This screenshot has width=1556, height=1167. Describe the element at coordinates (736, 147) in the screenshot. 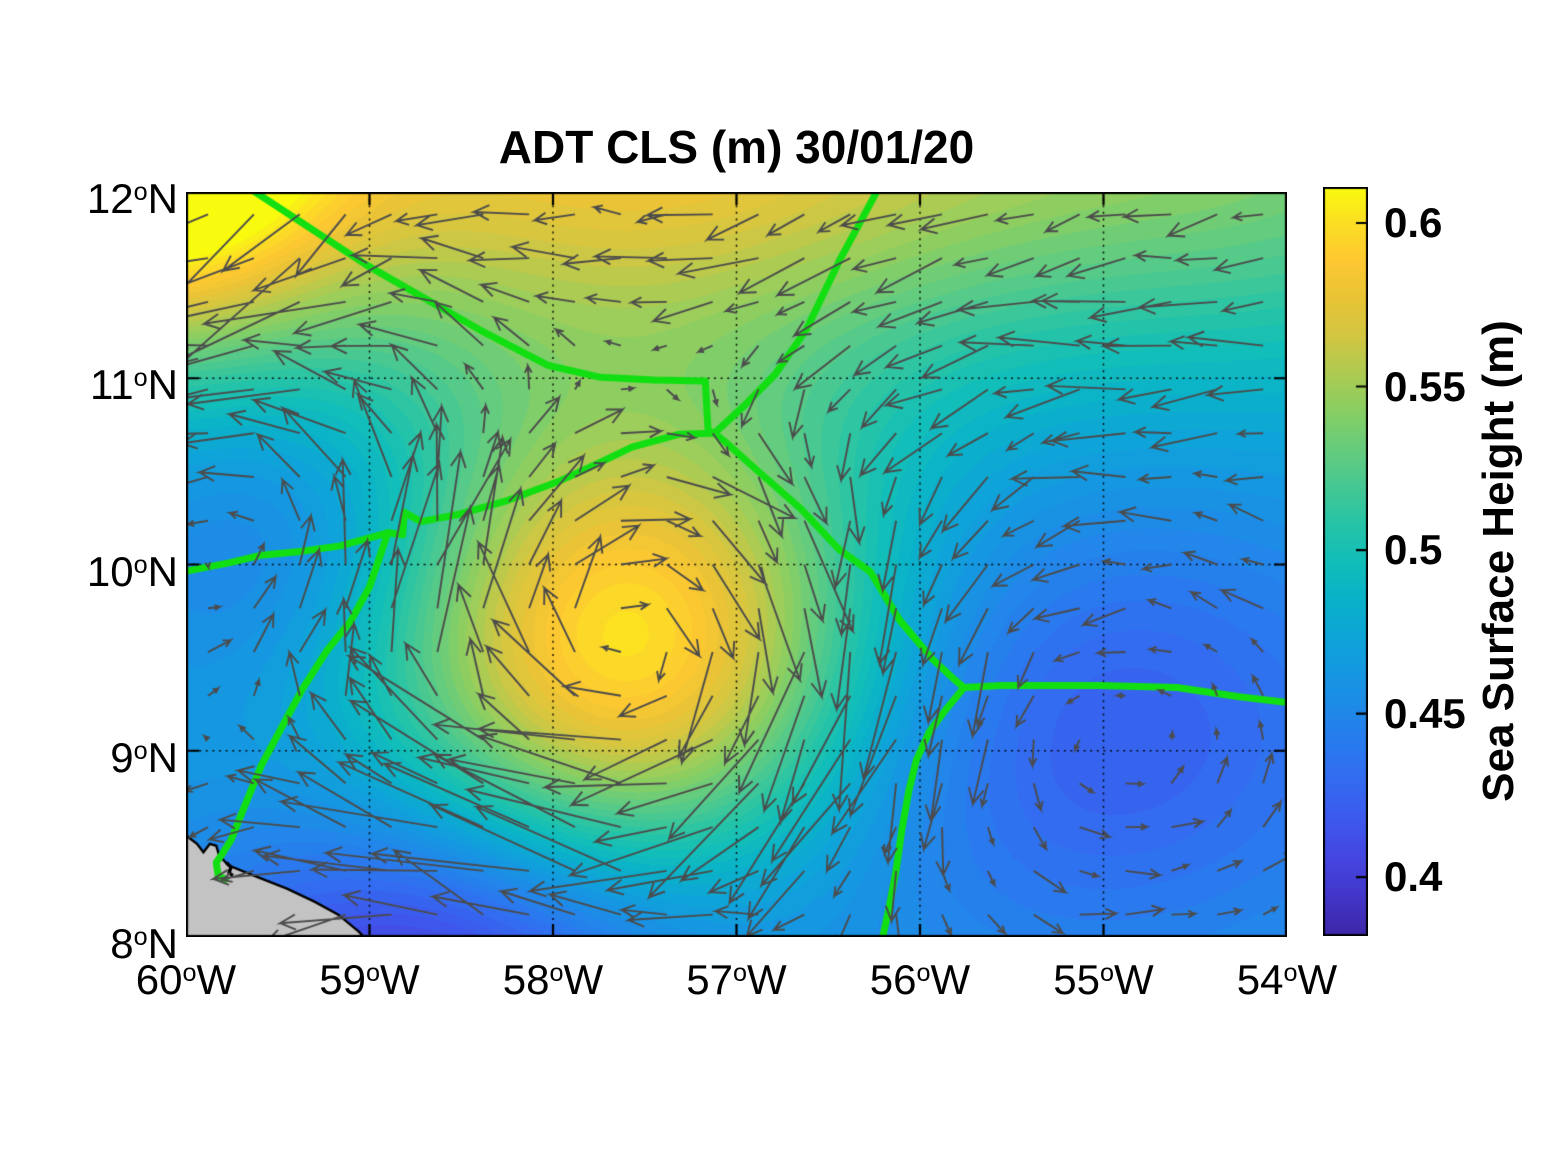

I see `plot-title: ADT CLS (m) 30/01/20` at that location.